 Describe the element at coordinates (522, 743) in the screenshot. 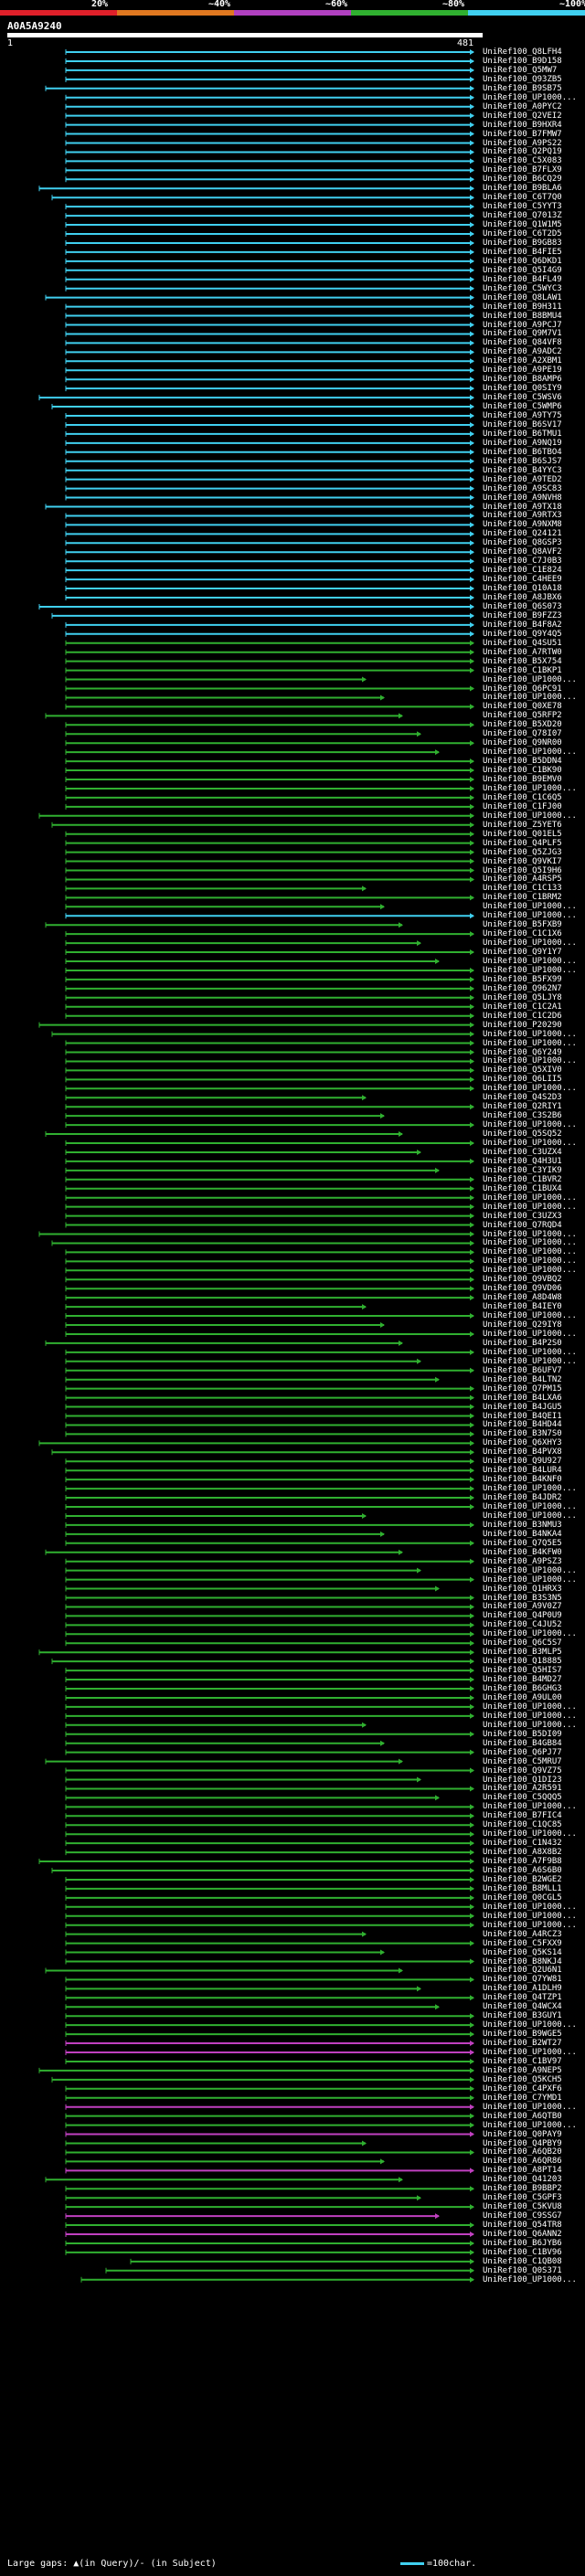

I see `hit-label: UniRef100_Q9NR00` at that location.